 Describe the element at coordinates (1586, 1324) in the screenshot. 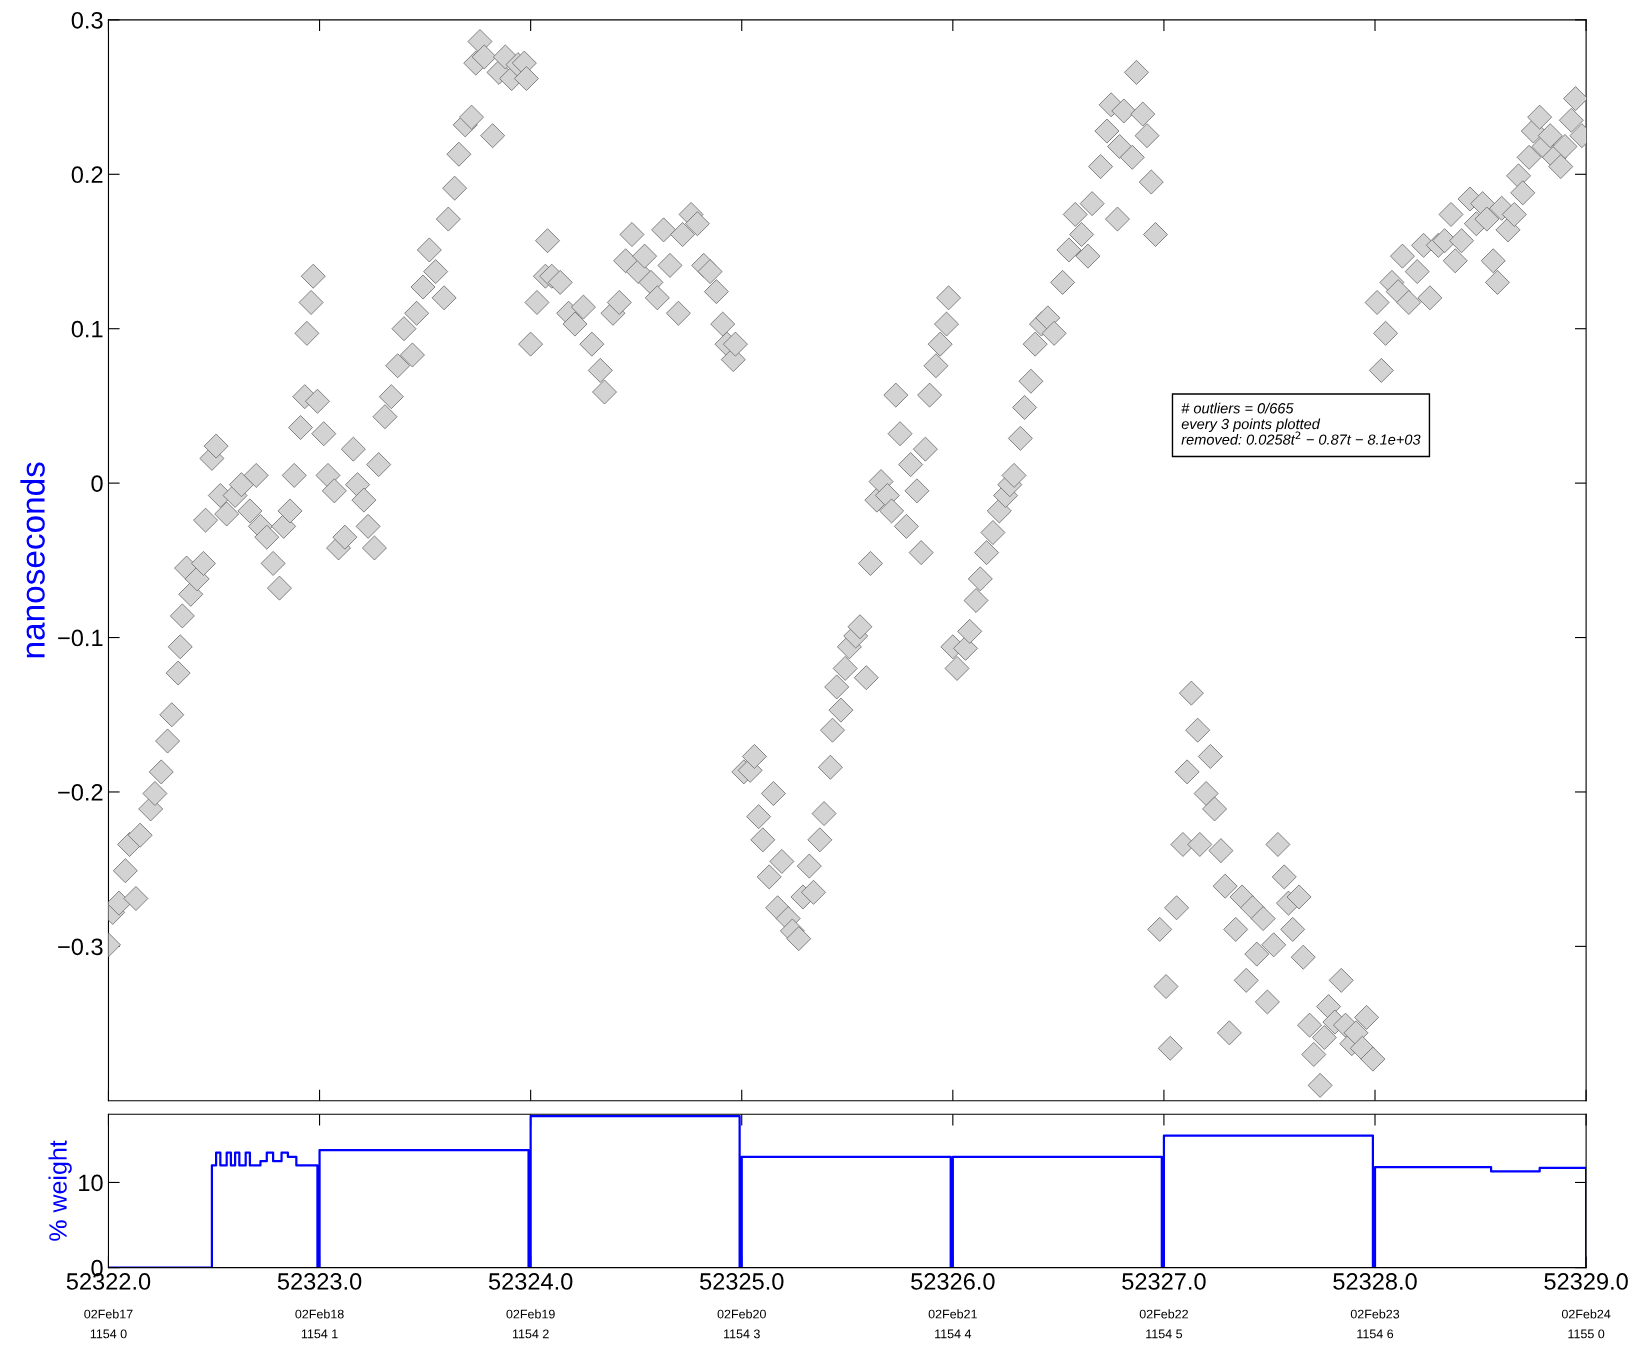

I see `text: 02Feb24 1155 0` at that location.